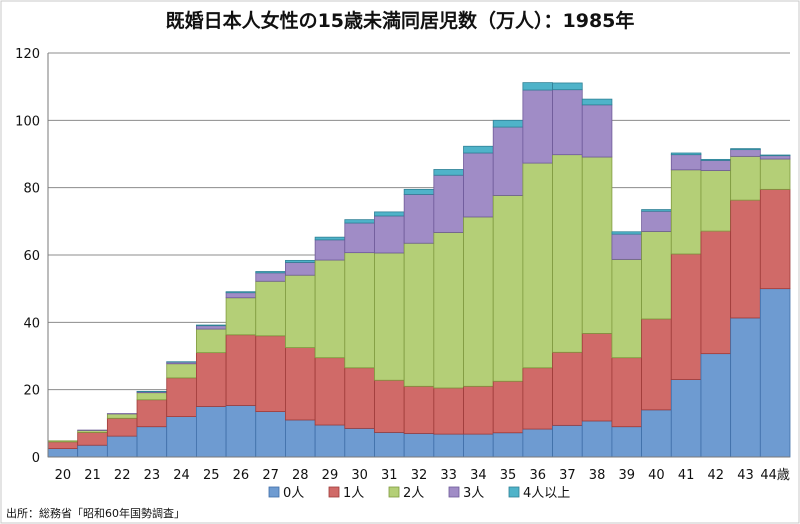  Describe the element at coordinates (95, 513) in the screenshot. I see `source-note: 出所：総務省「昭和60年国勢調査」` at that location.